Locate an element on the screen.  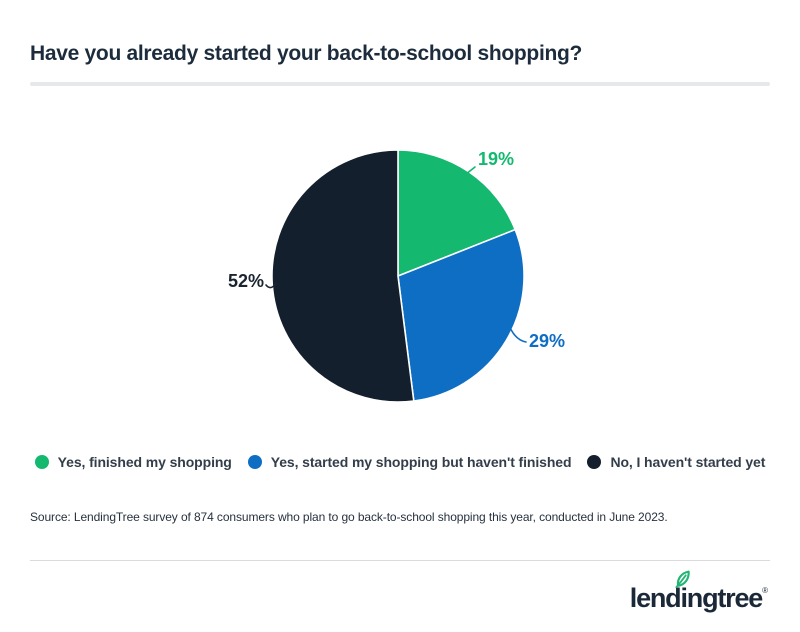
leaf-icon is located at coordinates (682, 579).